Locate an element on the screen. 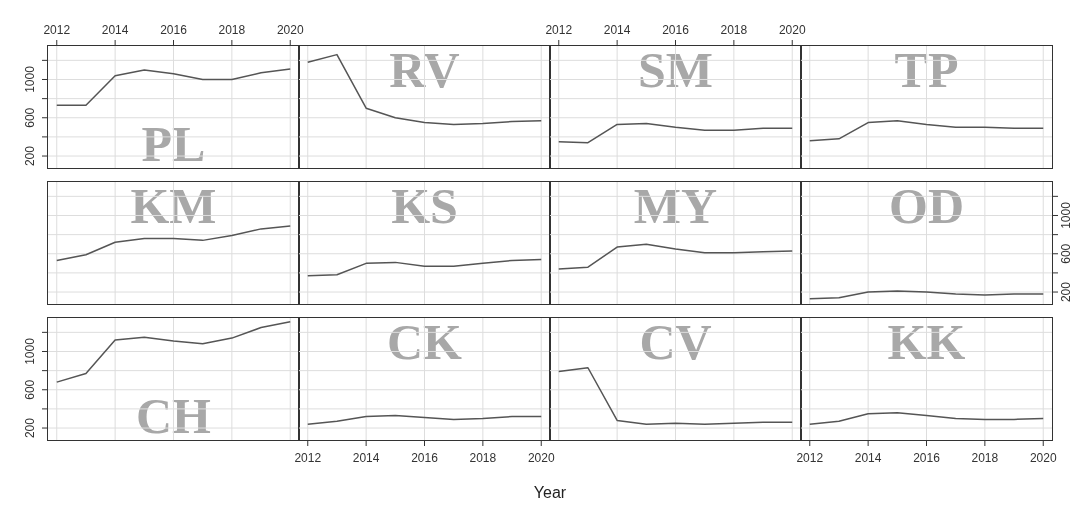 The image size is (1075, 508). chart-title: TP is located at coordinates (926, 70).